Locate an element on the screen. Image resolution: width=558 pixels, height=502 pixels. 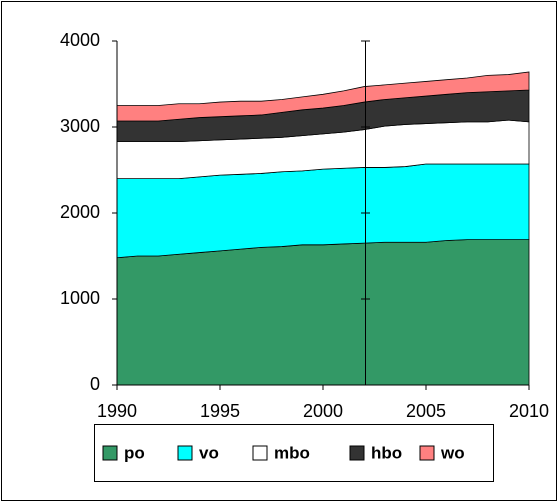
x-tick-label: 2005 is located at coordinates (426, 411).